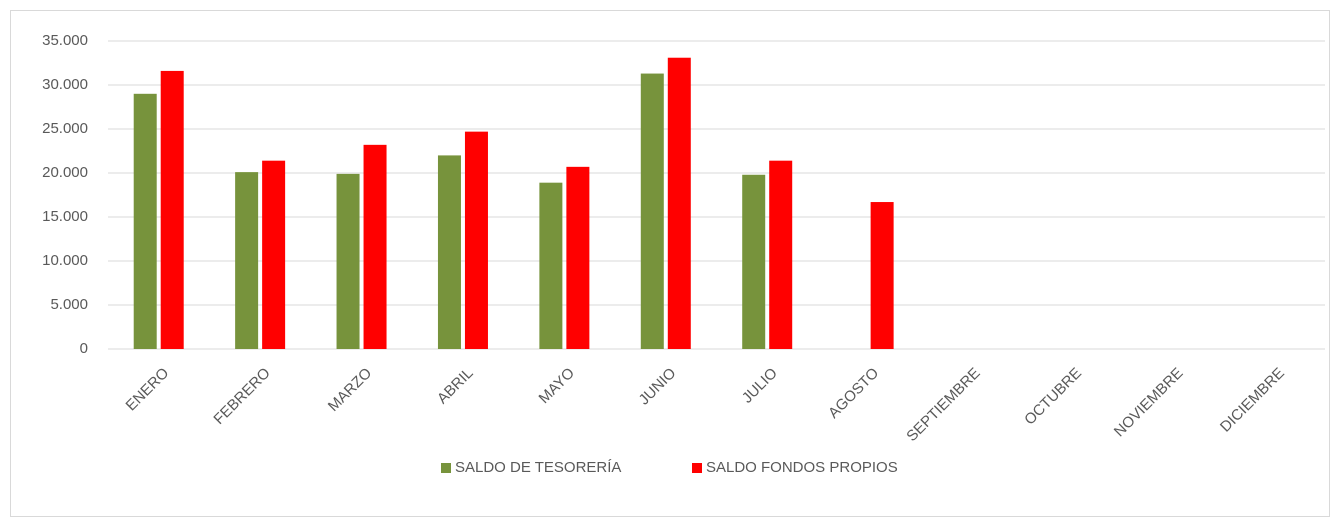 The image size is (1339, 530). What do you see at coordinates (65, 40) in the screenshot?
I see `y-tick-label: 35.000` at bounding box center [65, 40].